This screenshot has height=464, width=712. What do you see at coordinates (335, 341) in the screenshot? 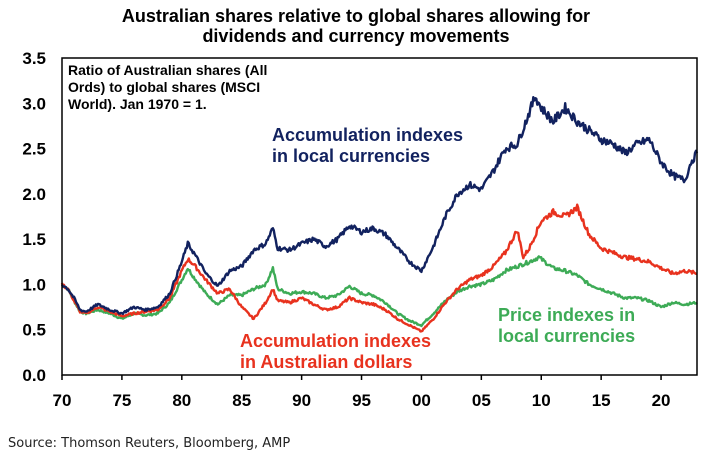
I see `series-label-1: Accumulation indexes` at bounding box center [335, 341].